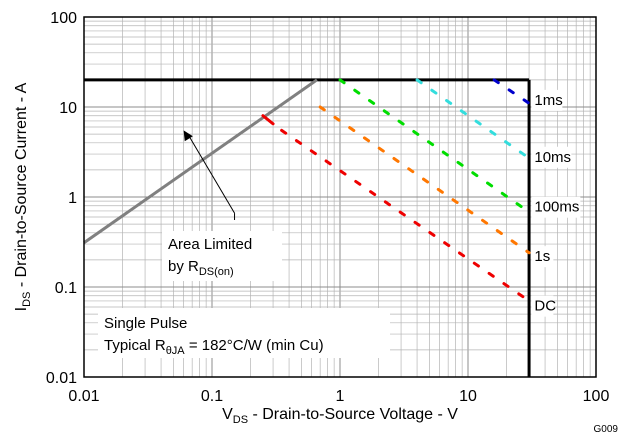  What do you see at coordinates (83, 396) in the screenshot?
I see `x-tick-label: 0.01` at bounding box center [83, 396].